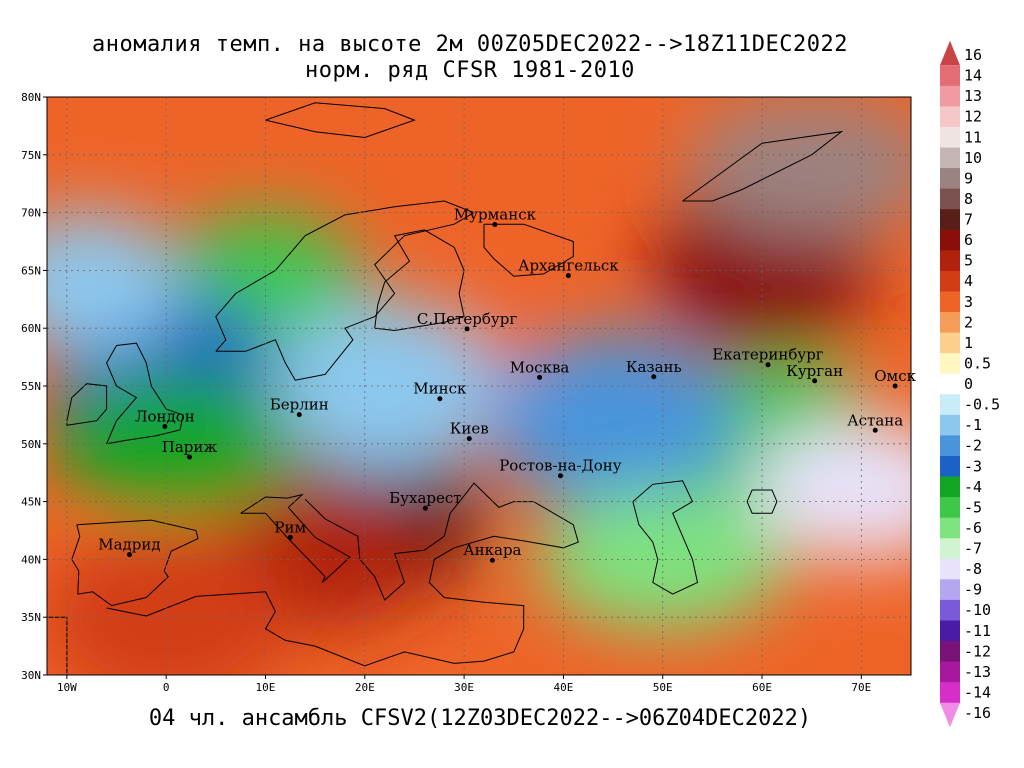 The width and height of the screenshot is (1024, 768). Describe the element at coordinates (973, 158) in the screenshot. I see `colorbar-label: 10` at that location.